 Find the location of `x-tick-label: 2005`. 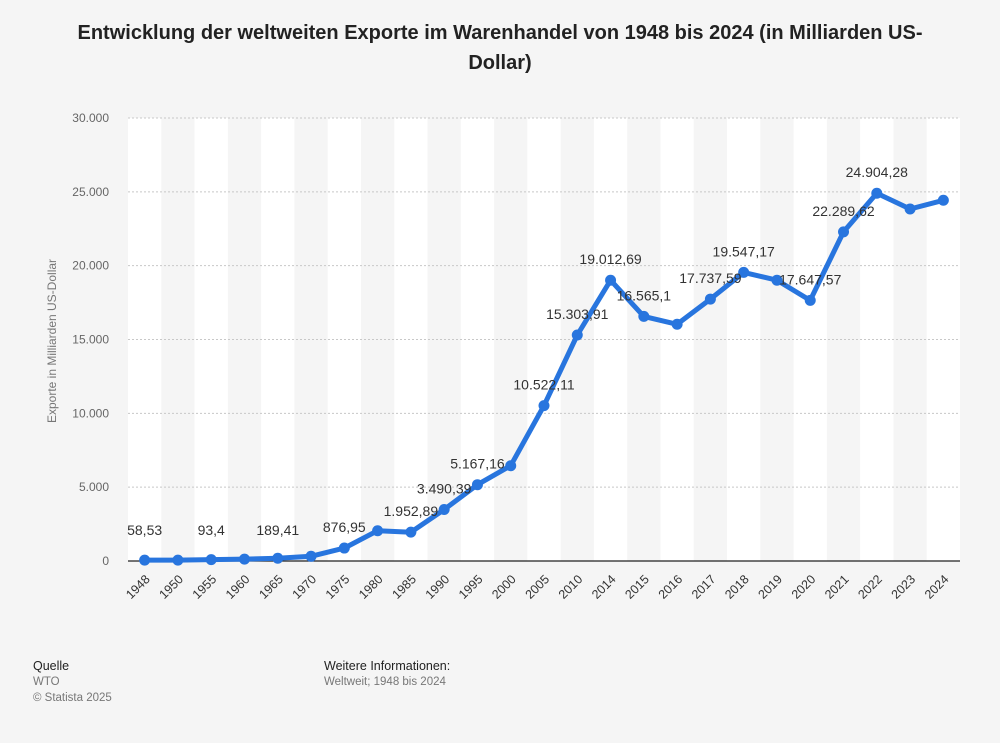

x-tick-label: 2005 is located at coordinates (538, 587).